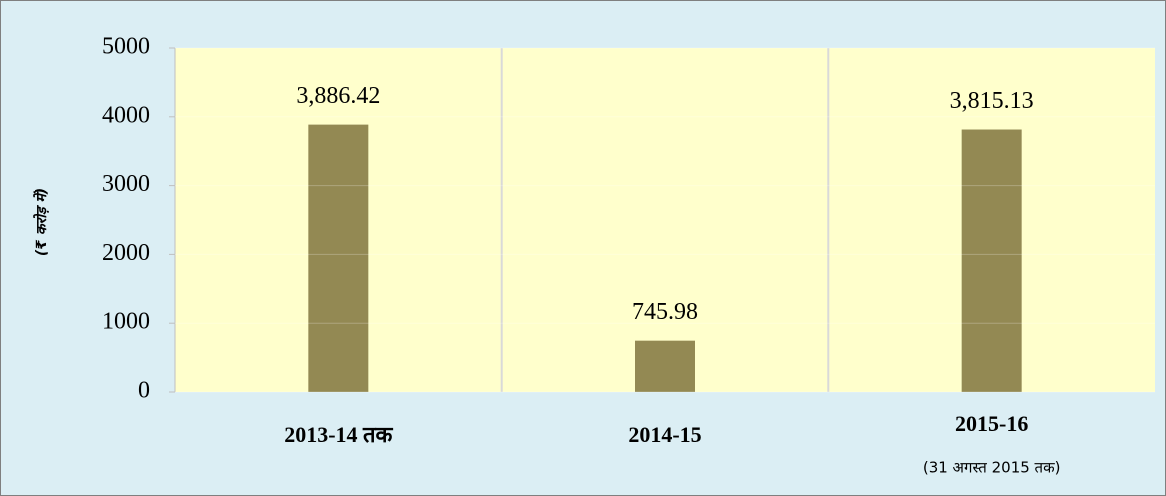  What do you see at coordinates (41, 222) in the screenshot?
I see `y-axis-label: (₹ करोड़ में)` at bounding box center [41, 222].